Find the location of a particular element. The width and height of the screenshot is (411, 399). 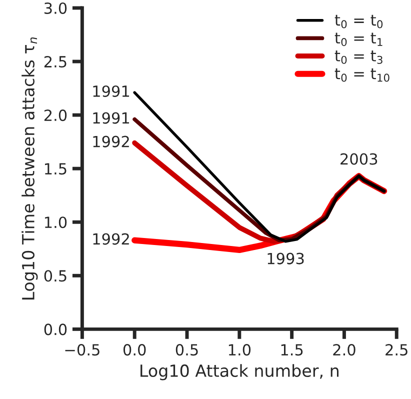

y-tick-label: 1.0 is located at coordinates (56, 222).